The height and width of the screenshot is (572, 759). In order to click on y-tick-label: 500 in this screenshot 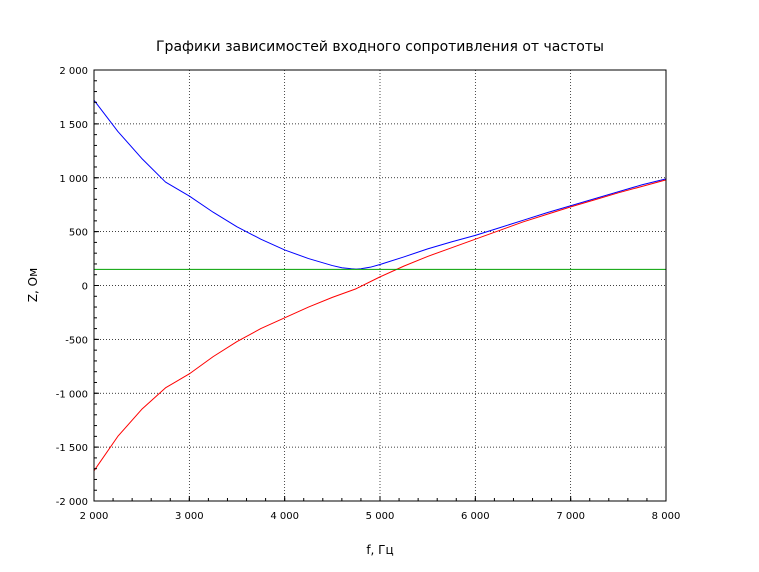, I will do `click(78, 233)`.